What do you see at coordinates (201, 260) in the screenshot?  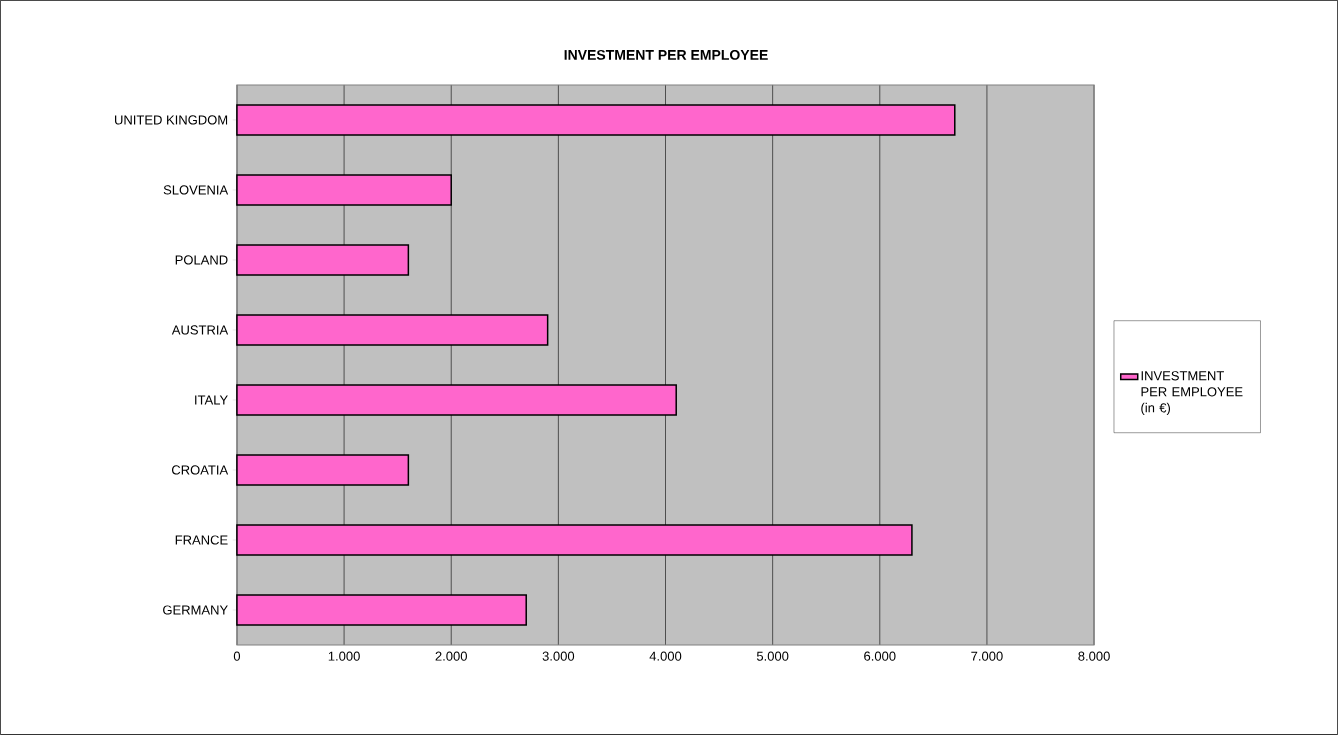 I see `y-tick-label: POLAND` at bounding box center [201, 260].